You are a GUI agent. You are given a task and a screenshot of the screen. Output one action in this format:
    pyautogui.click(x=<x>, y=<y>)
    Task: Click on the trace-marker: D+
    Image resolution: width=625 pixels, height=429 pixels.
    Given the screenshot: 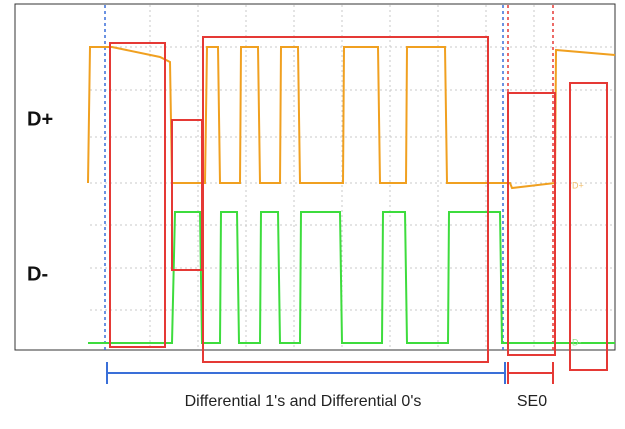 What is the action you would take?
    pyautogui.click(x=578, y=185)
    